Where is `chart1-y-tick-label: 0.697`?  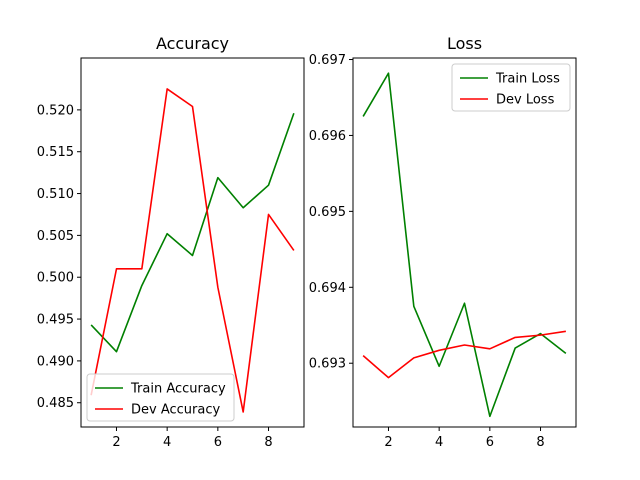 chart1-y-tick-label: 0.697 is located at coordinates (327, 60).